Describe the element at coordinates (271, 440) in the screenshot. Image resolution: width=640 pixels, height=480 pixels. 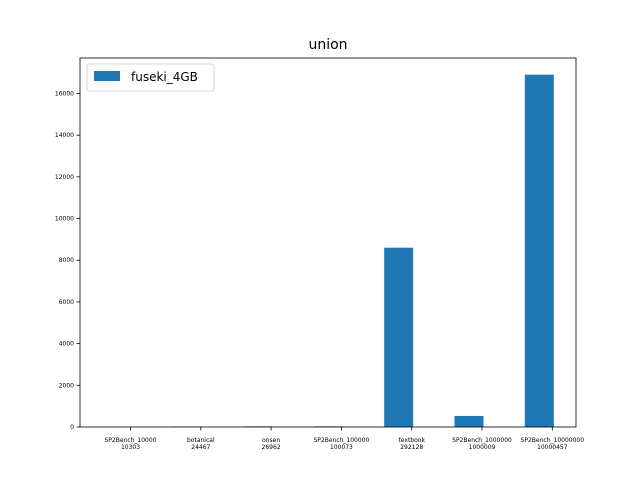
I see `x-tick-label: onsen` at that location.